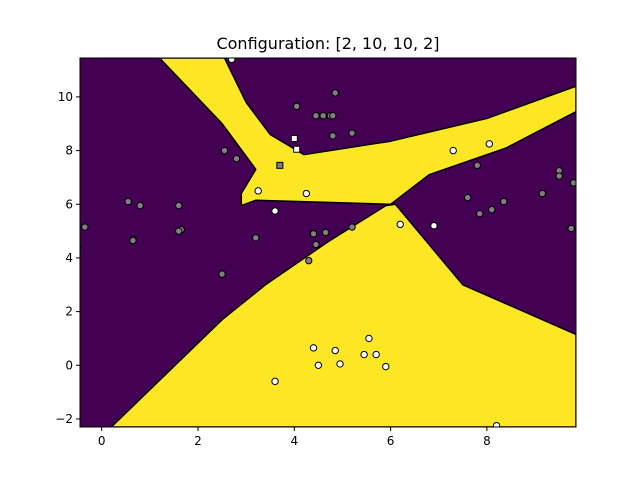 This screenshot has width=640, height=480. Describe the element at coordinates (102, 441) in the screenshot. I see `x-tick-label: 0` at that location.